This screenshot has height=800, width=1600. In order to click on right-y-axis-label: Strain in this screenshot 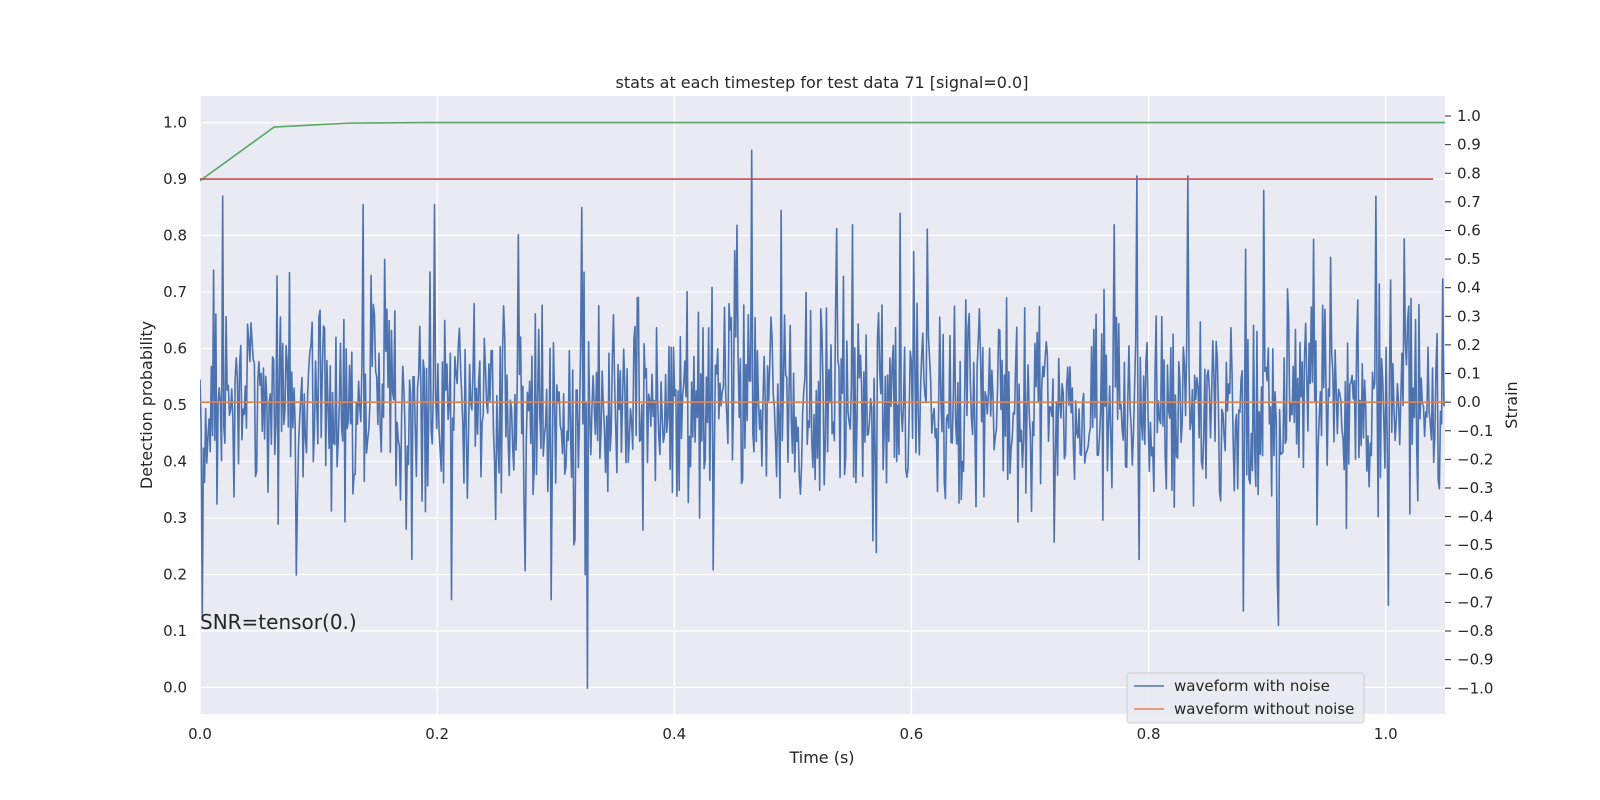, I will do `click(1511, 404)`.